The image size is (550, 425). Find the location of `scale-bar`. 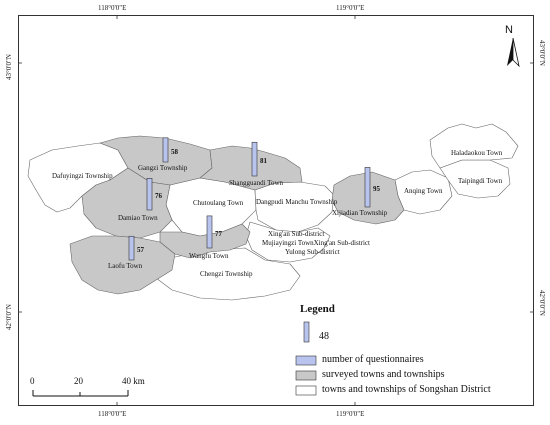

scale-bar is located at coordinates (80, 393).